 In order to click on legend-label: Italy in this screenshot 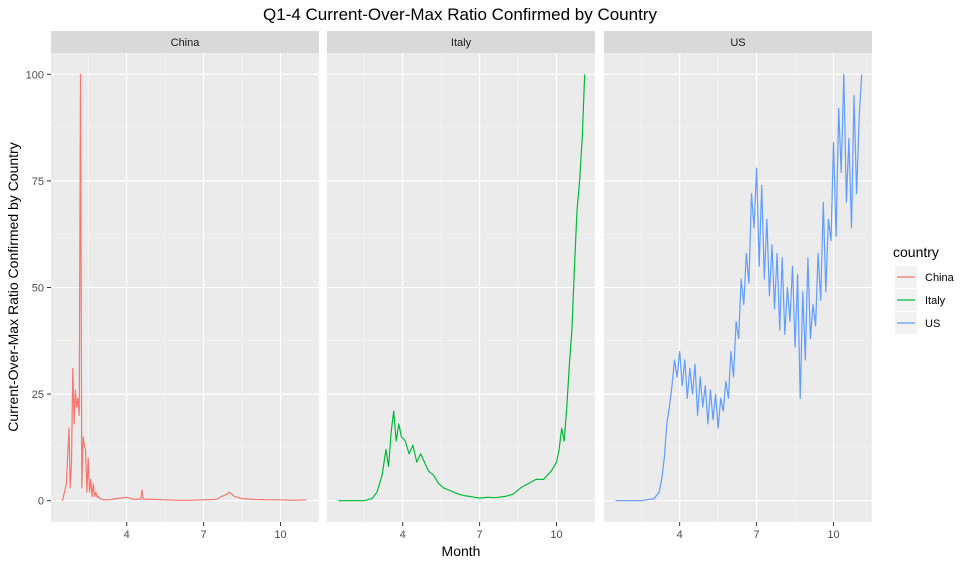, I will do `click(935, 301)`.